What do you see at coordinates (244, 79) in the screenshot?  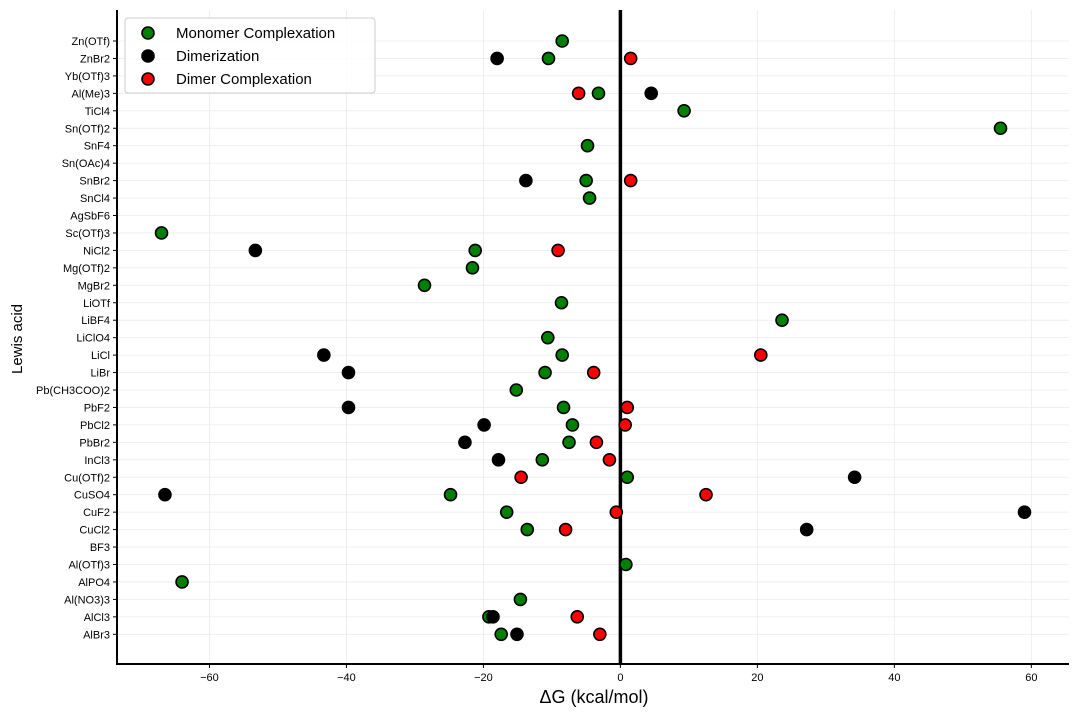 I see `legend-label: Dimer Complexation` at bounding box center [244, 79].